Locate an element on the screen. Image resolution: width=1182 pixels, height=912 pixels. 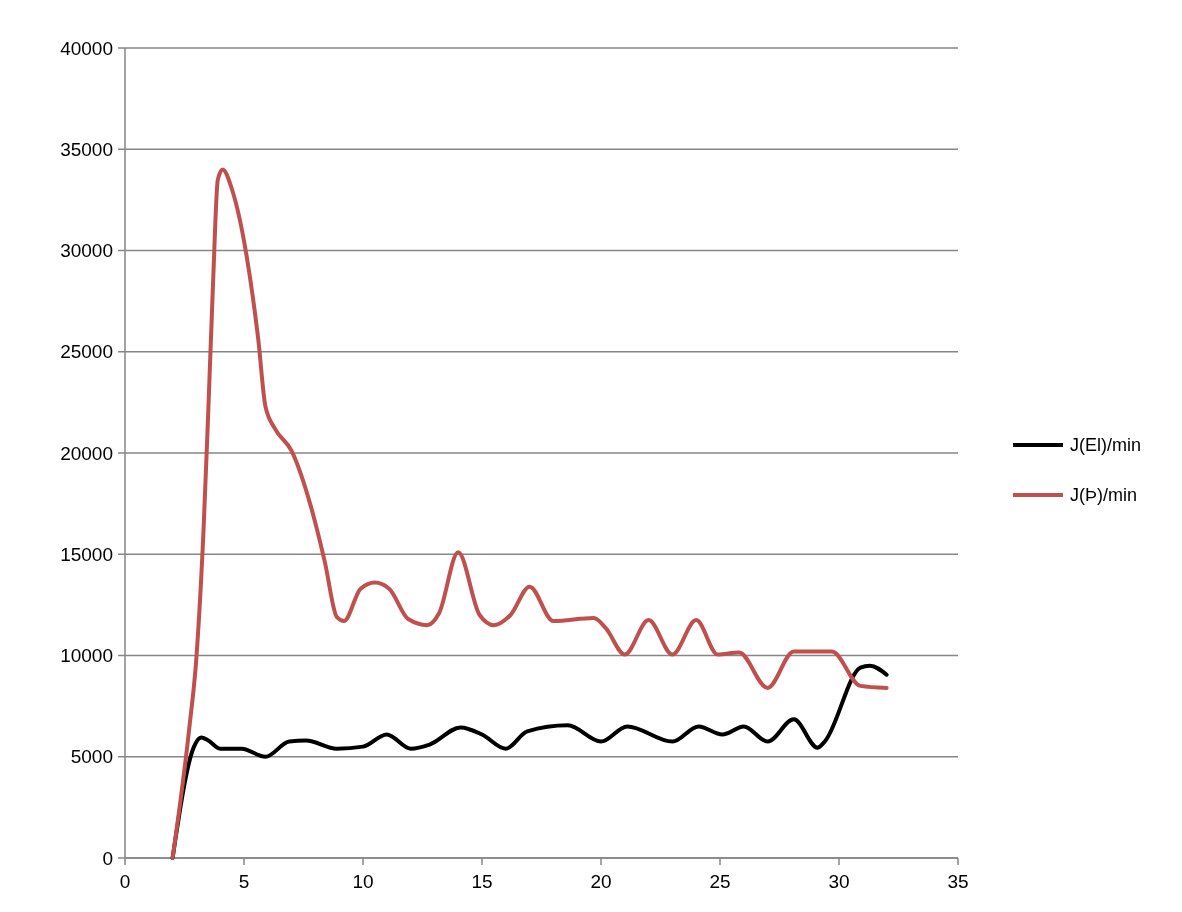
y-tick-label: 25000 is located at coordinates (86, 352).